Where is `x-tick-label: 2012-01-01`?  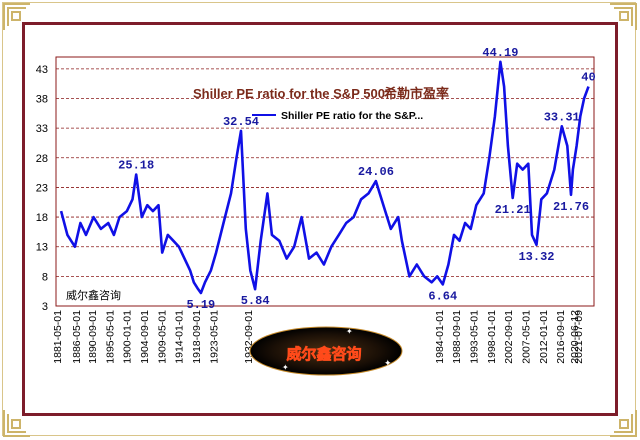 x-tick-label: 2012-01-01 is located at coordinates (544, 337).